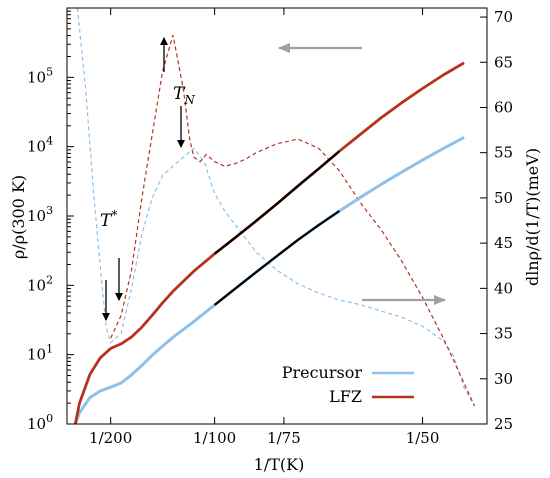  Describe the element at coordinates (18, 217) in the screenshot. I see `y-axis-left-label: ρ/ρ(300 K)` at that location.